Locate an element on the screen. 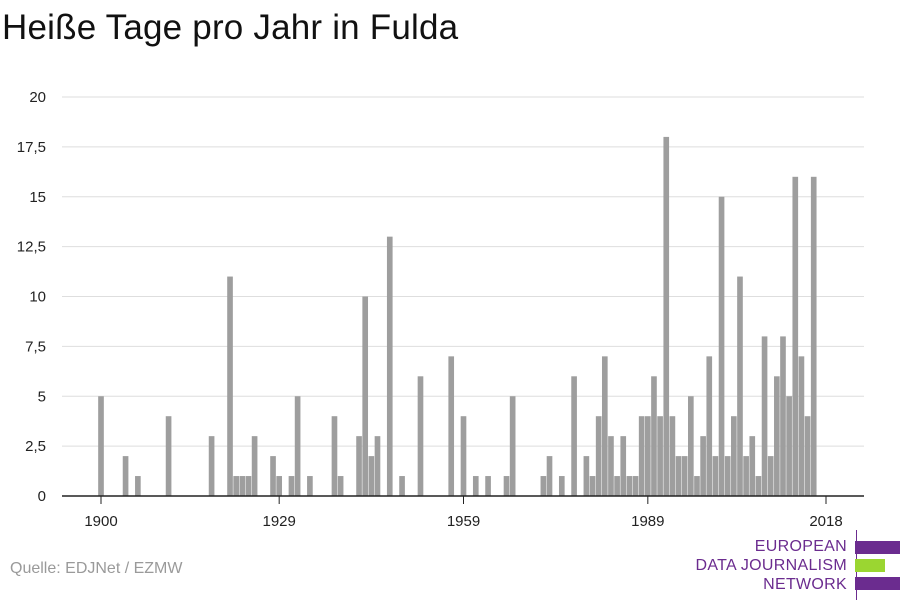  logo-bar-green is located at coordinates (870, 565).